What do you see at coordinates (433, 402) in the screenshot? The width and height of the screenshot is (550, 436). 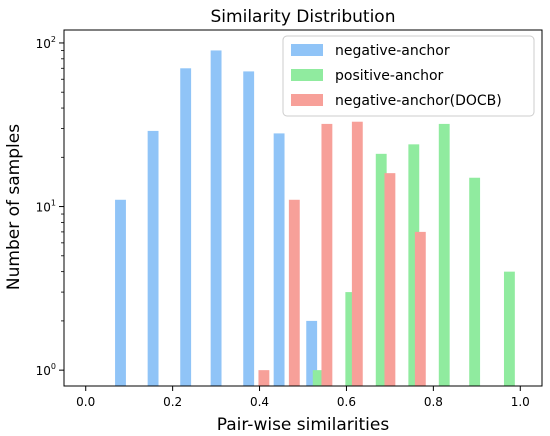 I see `x-tick-label-4: 0.8` at bounding box center [433, 402].